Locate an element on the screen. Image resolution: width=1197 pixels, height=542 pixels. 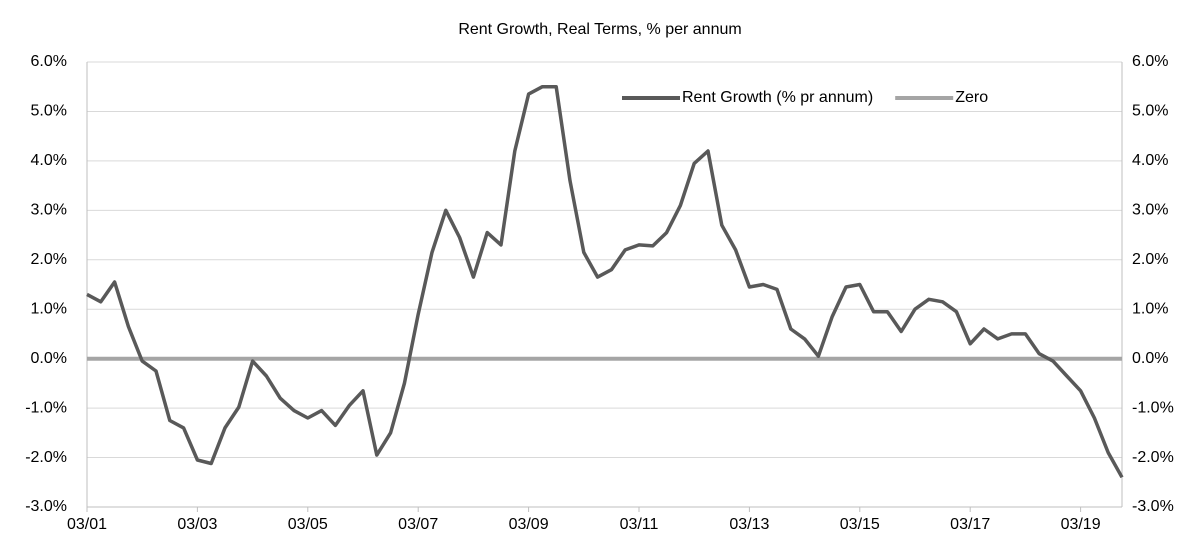
y2-tick-label: 6.0% is located at coordinates (1150, 61).